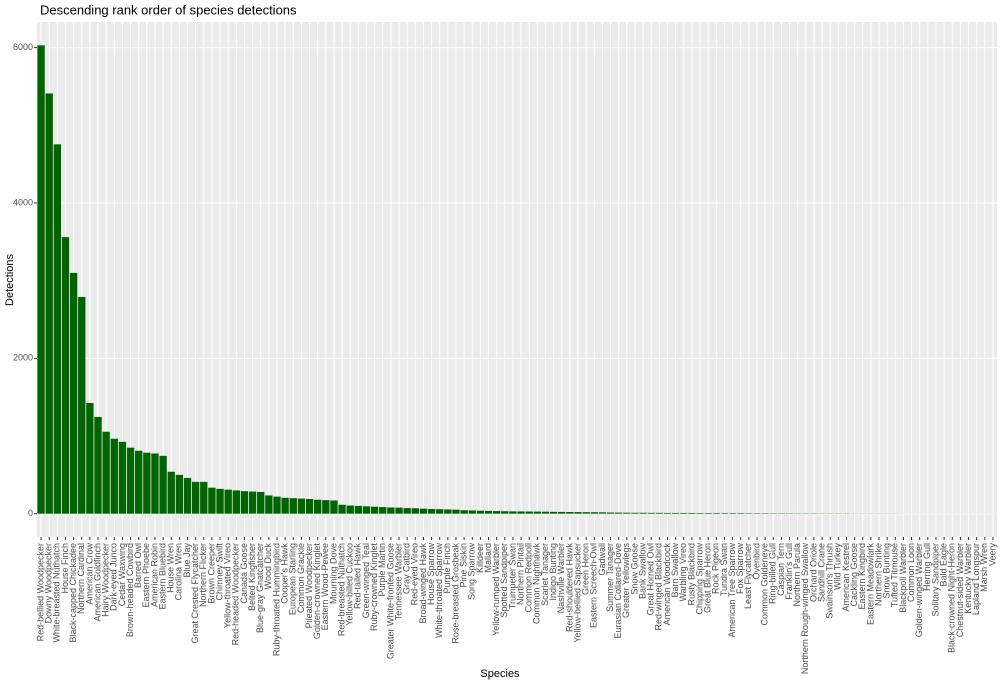 This screenshot has width=1000, height=685. Describe the element at coordinates (154, 575) in the screenshot. I see `x-tick-label: American Robin` at that location.